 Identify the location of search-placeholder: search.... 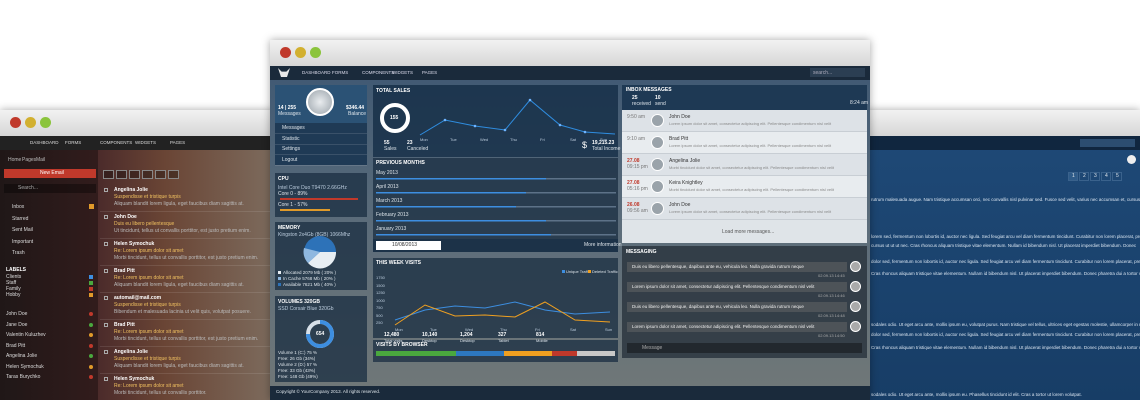
(823, 73).